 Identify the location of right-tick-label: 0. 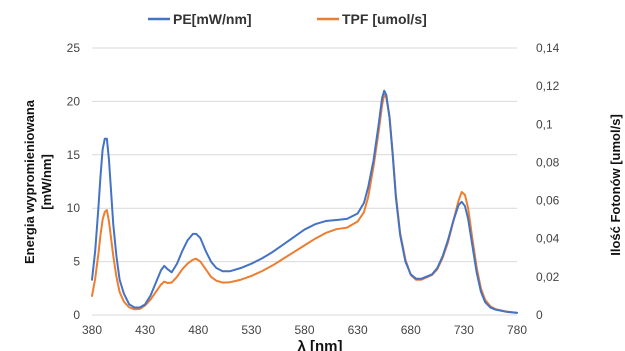
(539, 315).